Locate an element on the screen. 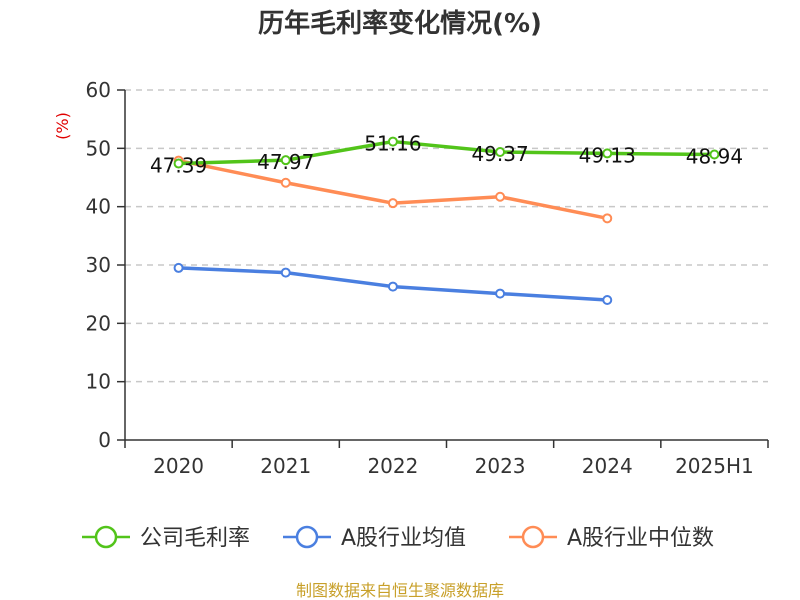 This screenshot has height=600, width=800. data-label: 49.13 is located at coordinates (607, 155).